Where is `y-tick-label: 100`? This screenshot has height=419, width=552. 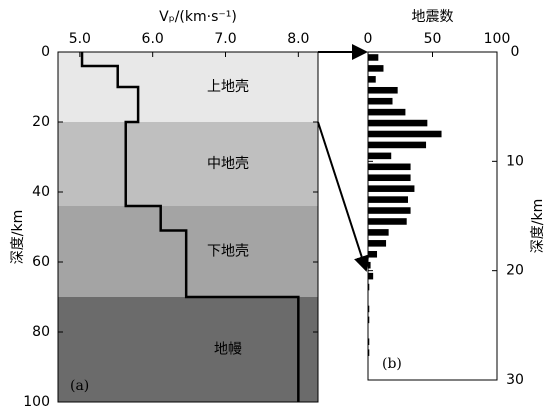 y-tick-label: 100 is located at coordinates (36, 402).